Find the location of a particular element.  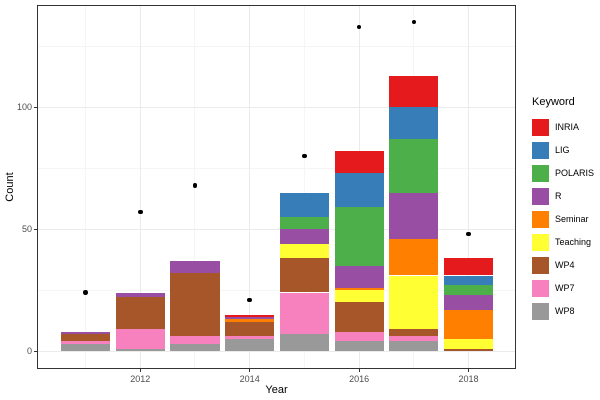

bar-2016-POLARIS is located at coordinates (359, 236).